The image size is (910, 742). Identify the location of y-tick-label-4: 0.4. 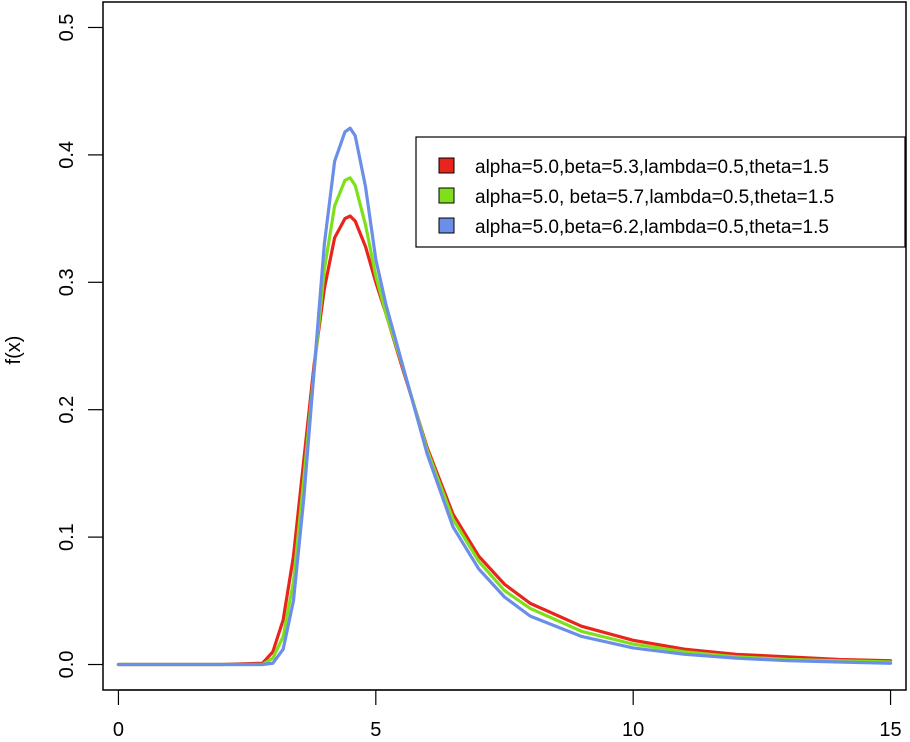
(67, 155).